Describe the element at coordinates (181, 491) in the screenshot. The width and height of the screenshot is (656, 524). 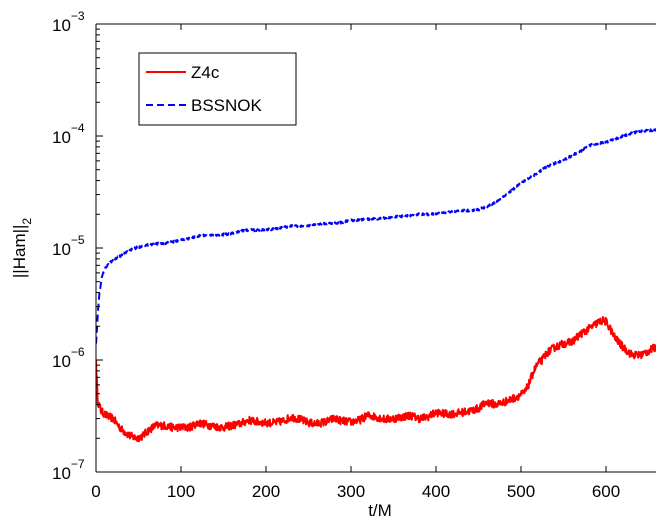
I see `x-tick-label: 100` at that location.